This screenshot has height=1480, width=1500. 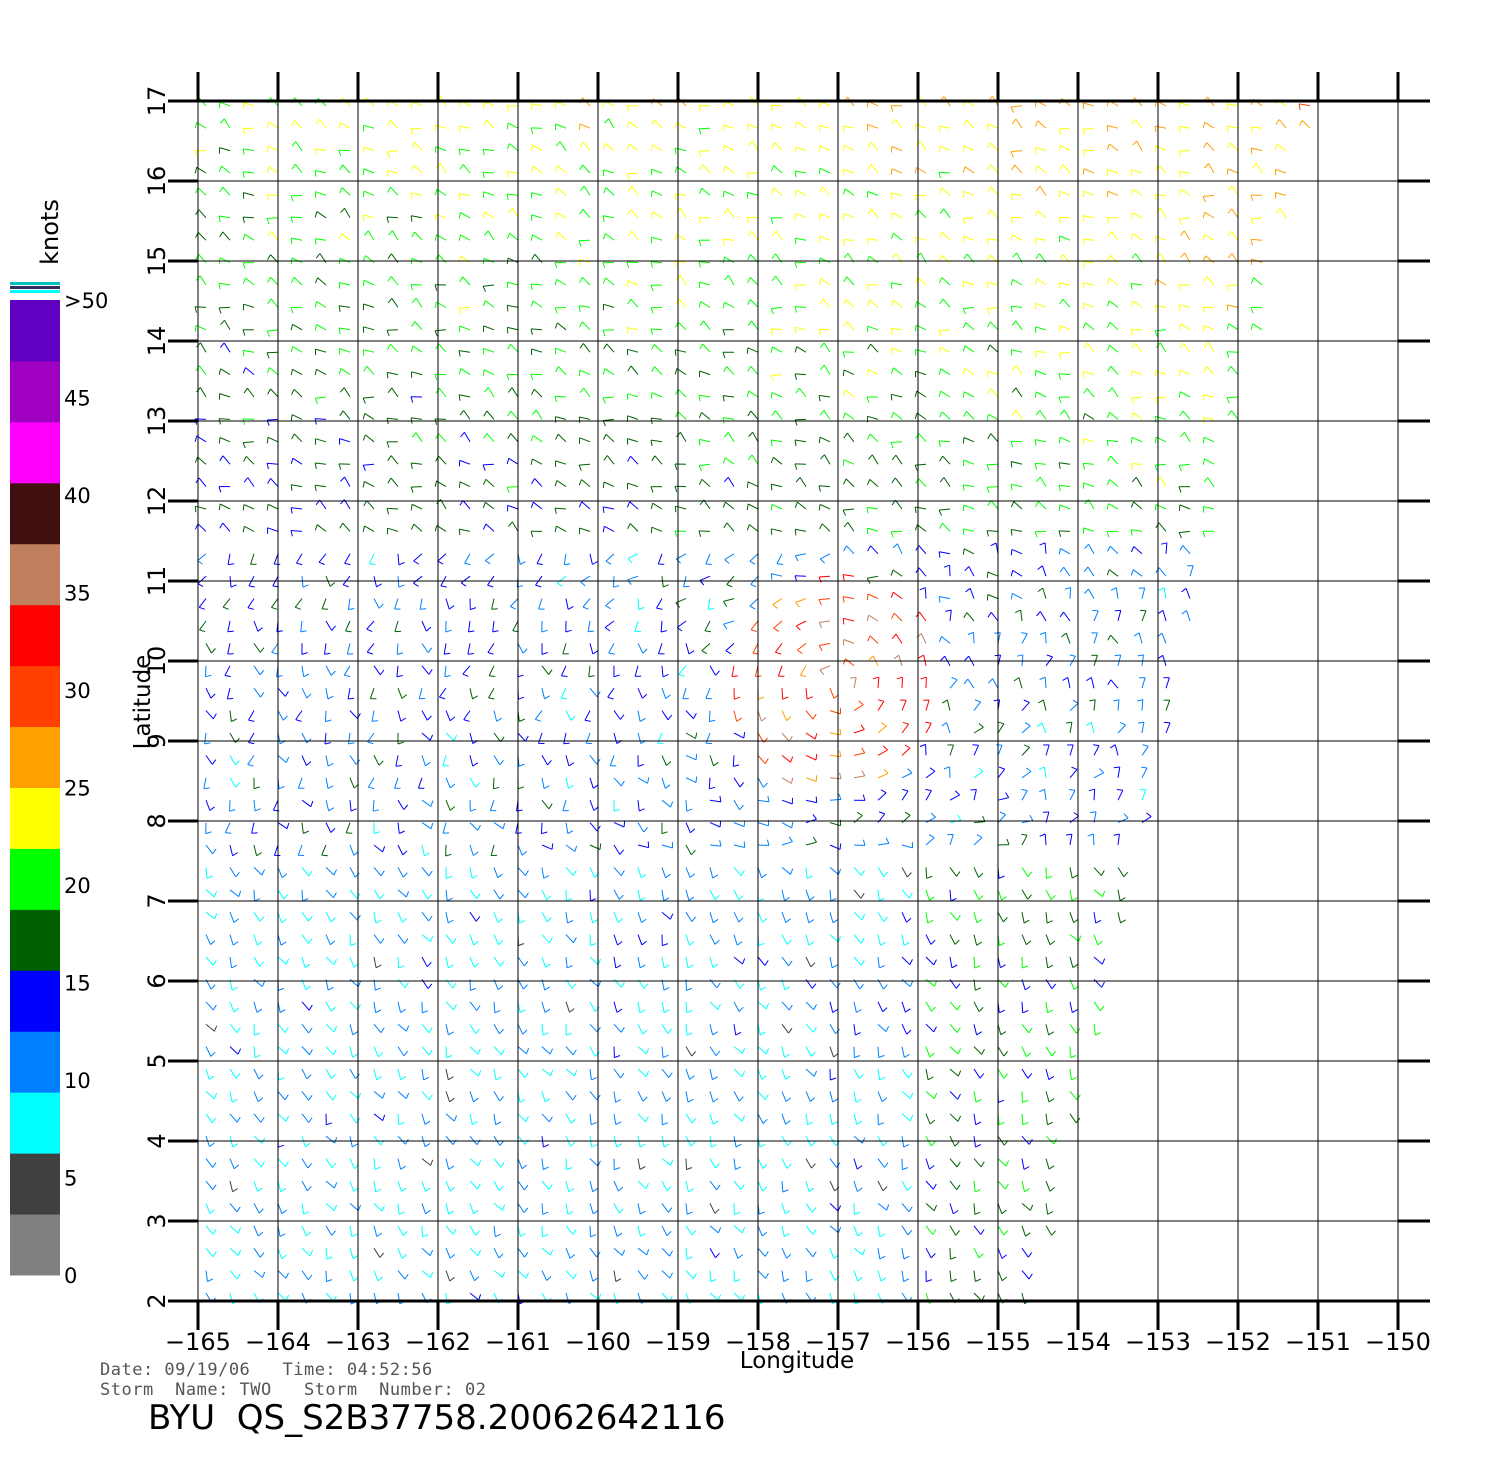 What do you see at coordinates (438, 1342) in the screenshot?
I see `x-tick-label: −162` at bounding box center [438, 1342].